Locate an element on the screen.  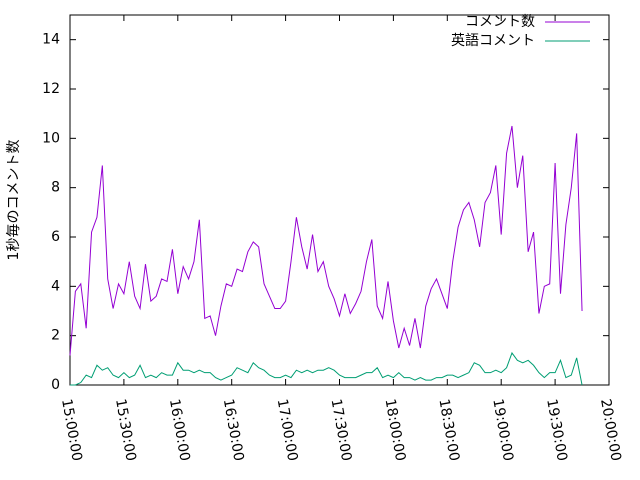
x-tick-label: 16:30:00 is located at coordinates (233, 430).